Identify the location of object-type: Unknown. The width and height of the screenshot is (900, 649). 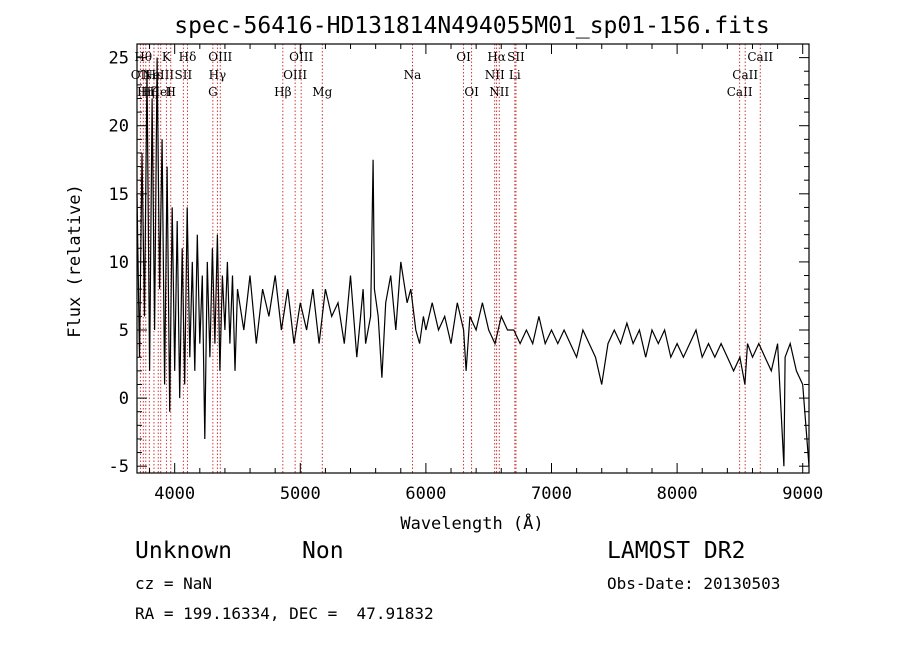
(183, 551).